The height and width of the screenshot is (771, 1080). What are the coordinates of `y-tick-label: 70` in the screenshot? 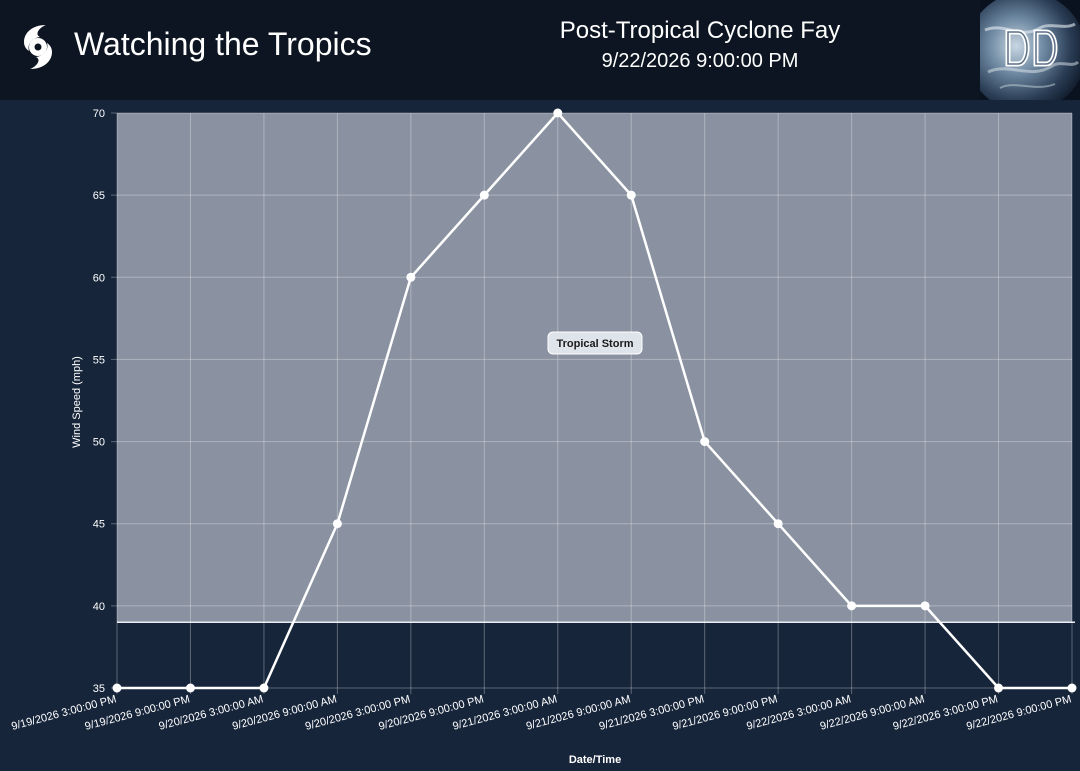 It's located at (99, 114).